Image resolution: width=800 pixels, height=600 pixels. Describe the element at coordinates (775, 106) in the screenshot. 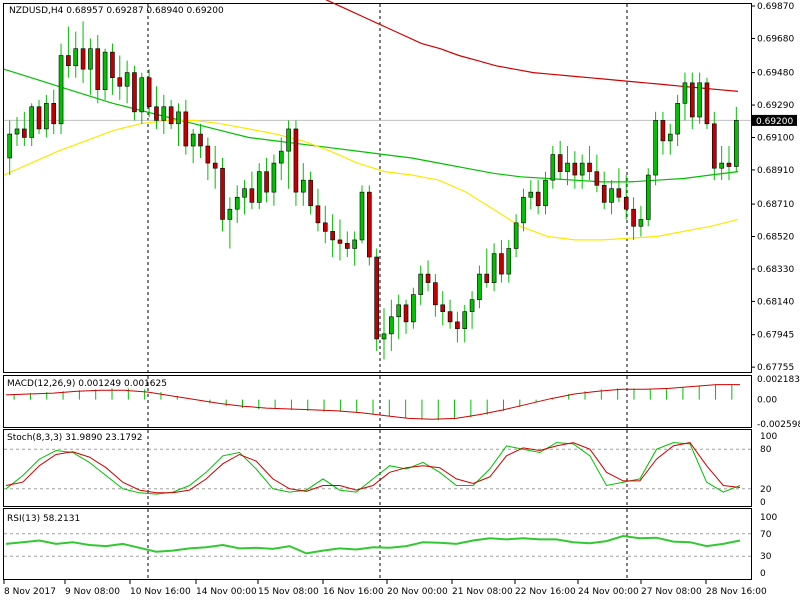

I see `price-tick-label: 0.69290` at that location.